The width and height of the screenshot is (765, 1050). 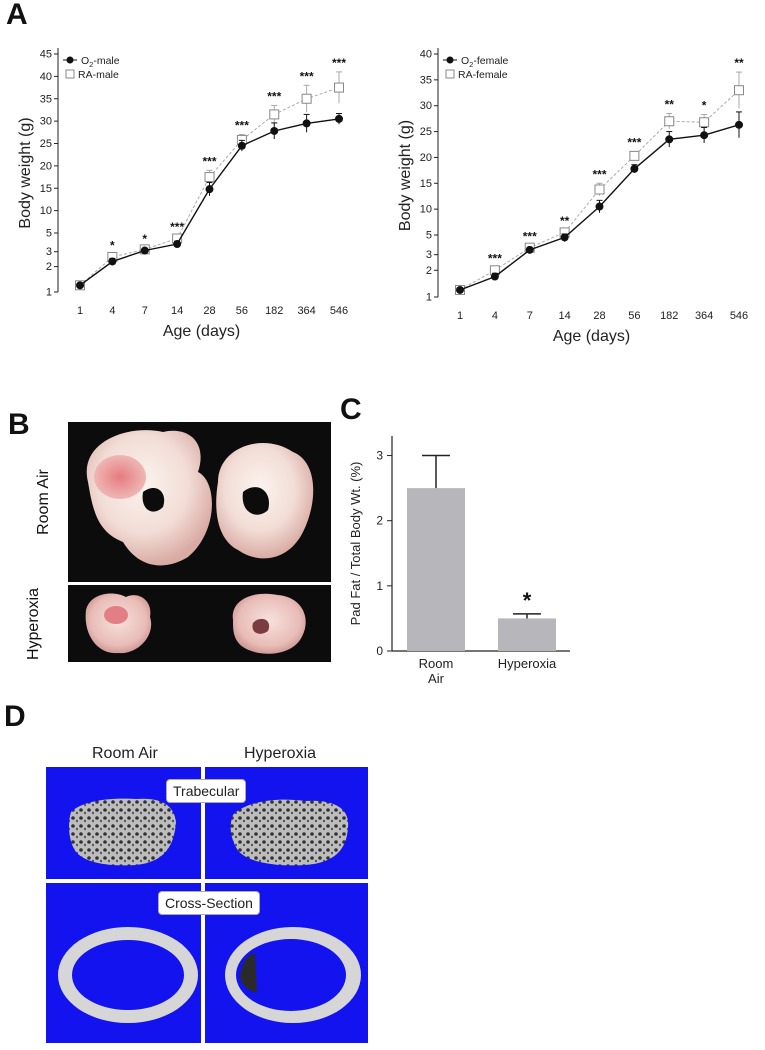 I want to click on x-category-label: Air, so click(x=436, y=678).